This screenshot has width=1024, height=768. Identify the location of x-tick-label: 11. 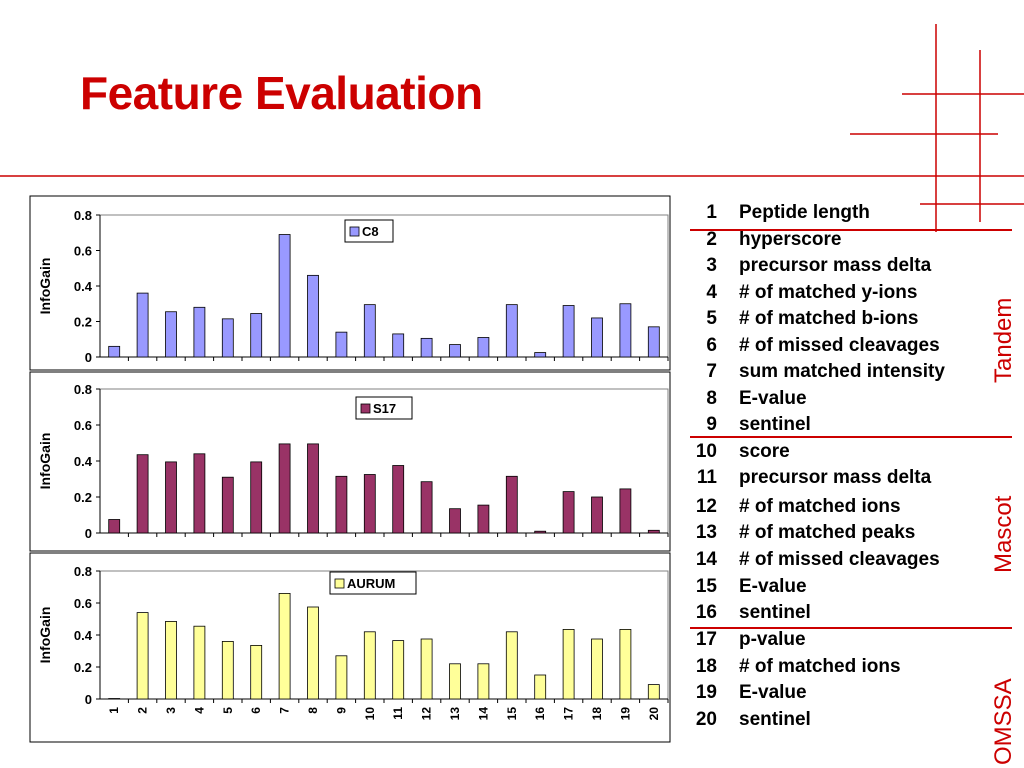
(398, 713).